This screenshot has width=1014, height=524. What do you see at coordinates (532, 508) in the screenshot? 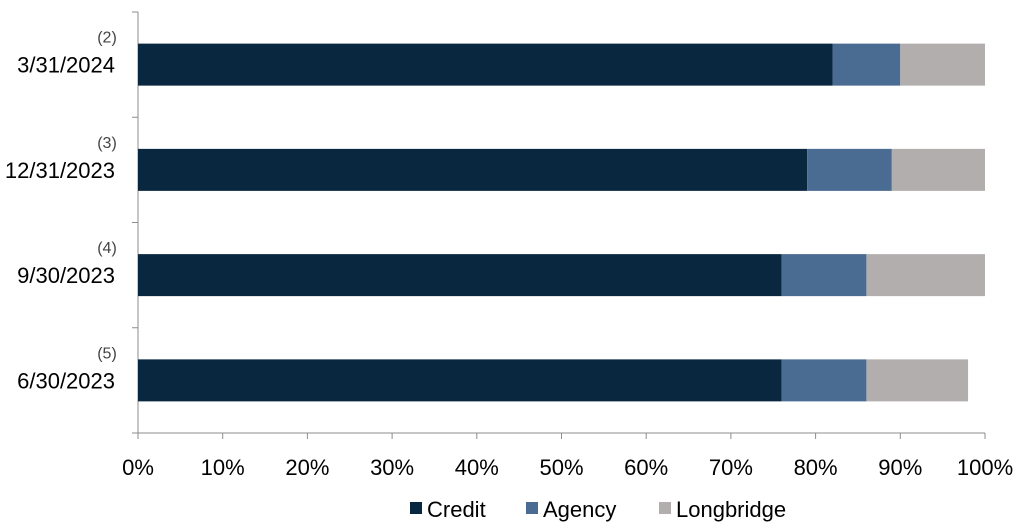
I see `legend-swatch-agency` at bounding box center [532, 508].